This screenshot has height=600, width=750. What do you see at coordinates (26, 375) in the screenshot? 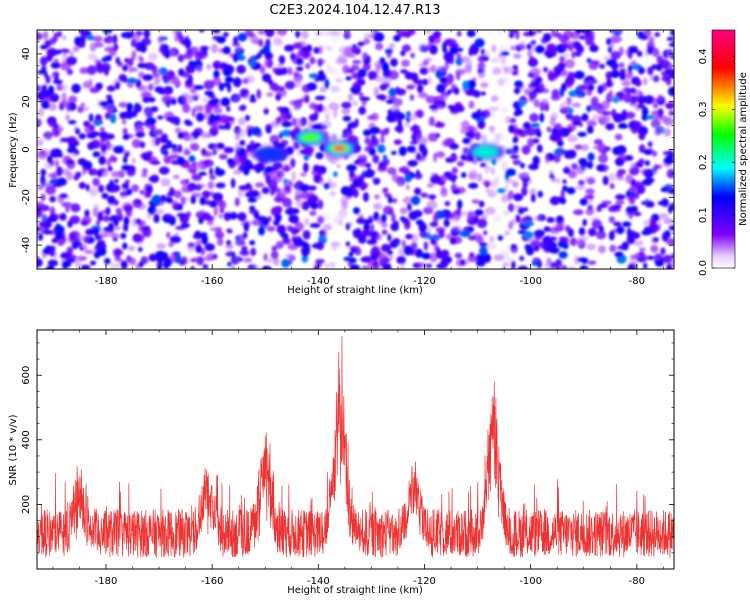
I see `y-tick-label: 600` at bounding box center [26, 375].